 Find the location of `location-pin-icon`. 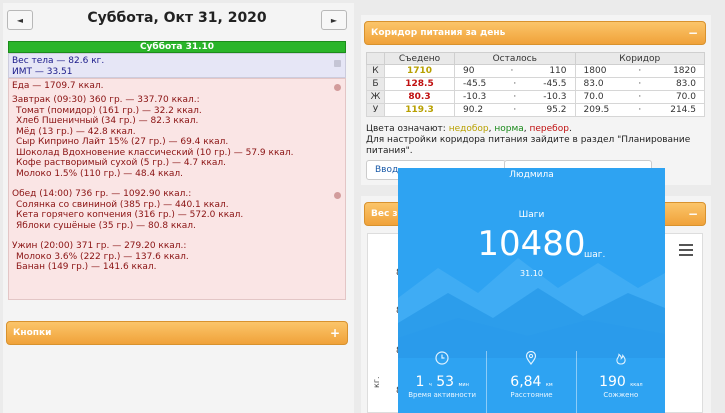

location-pin-icon is located at coordinates (531, 357).